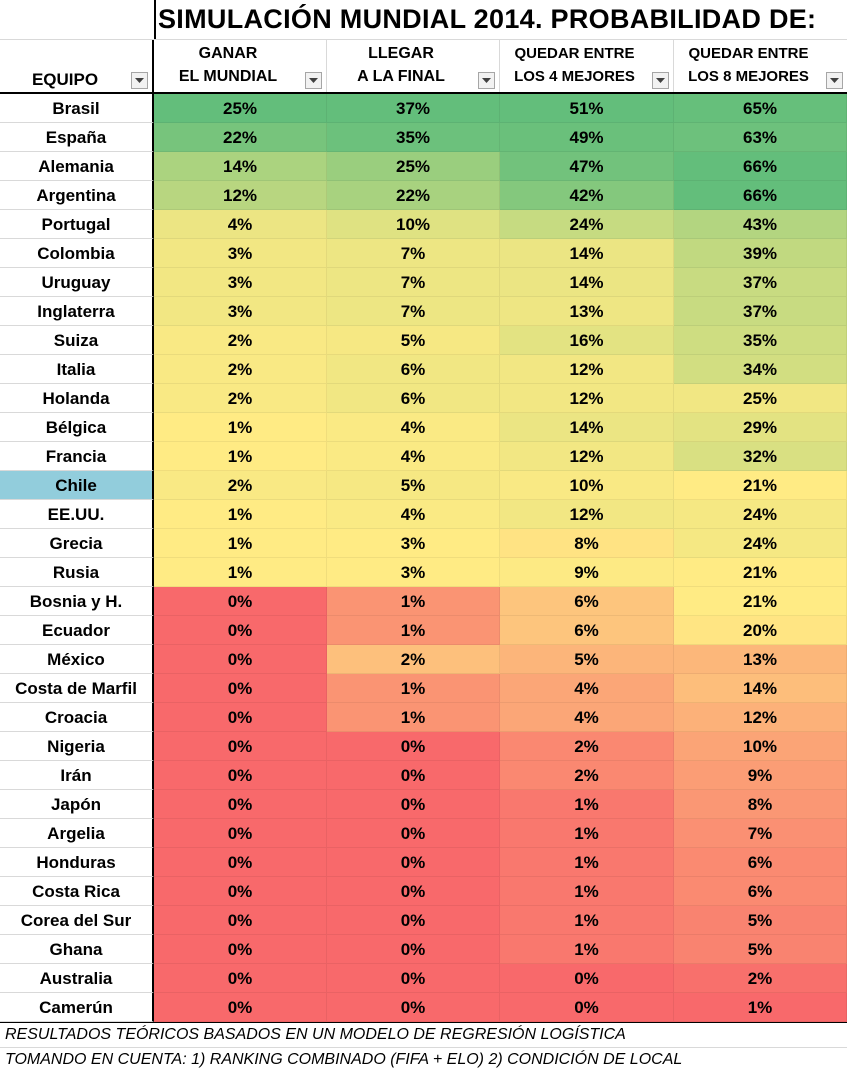 The image size is (847, 1076). What do you see at coordinates (760, 688) in the screenshot?
I see `top8-prob-cell: 14%` at bounding box center [760, 688].